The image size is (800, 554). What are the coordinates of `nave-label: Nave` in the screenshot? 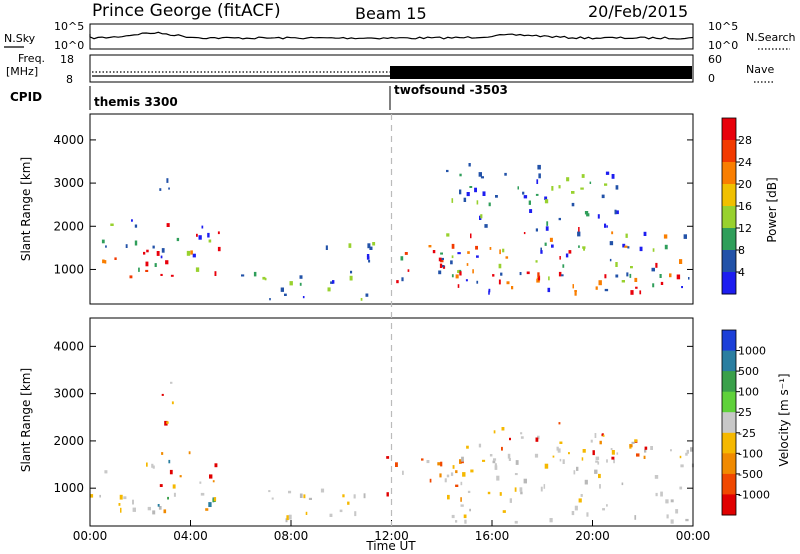 It's located at (760, 69).